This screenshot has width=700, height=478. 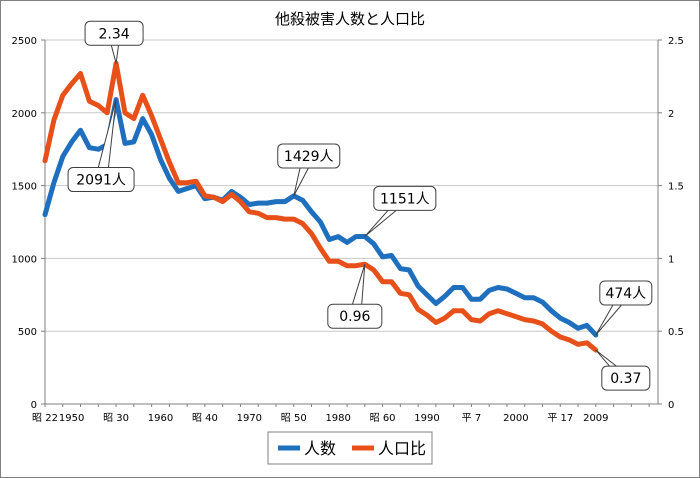 I want to click on x-tick-label: 昭 60, so click(x=383, y=418).